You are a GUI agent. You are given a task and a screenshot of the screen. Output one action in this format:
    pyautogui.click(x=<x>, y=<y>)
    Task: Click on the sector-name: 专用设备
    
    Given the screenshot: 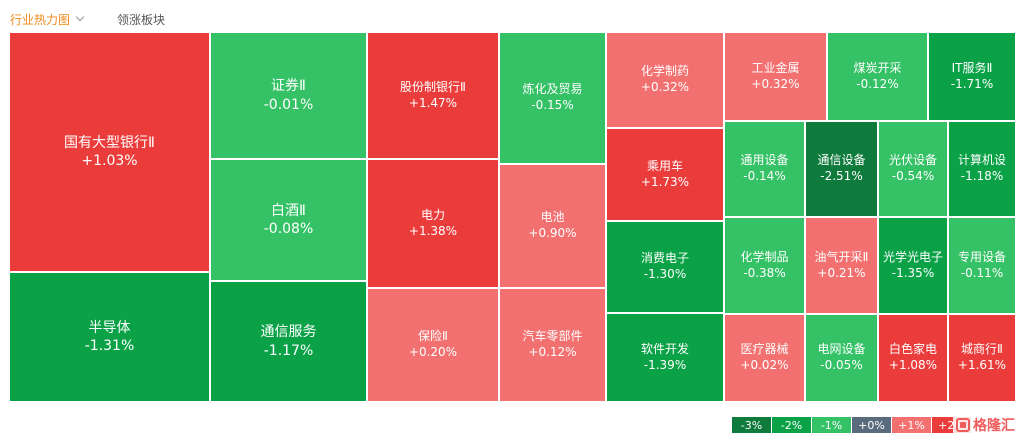 What is the action you would take?
    pyautogui.click(x=981, y=256)
    